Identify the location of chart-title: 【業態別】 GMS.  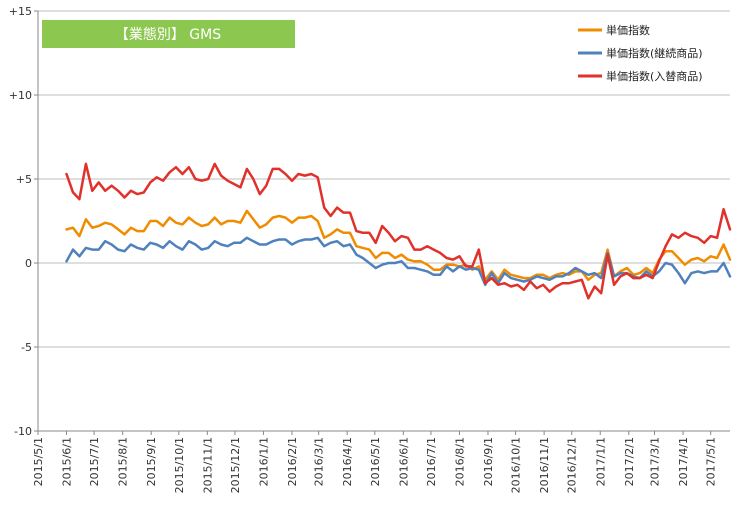
(168, 35).